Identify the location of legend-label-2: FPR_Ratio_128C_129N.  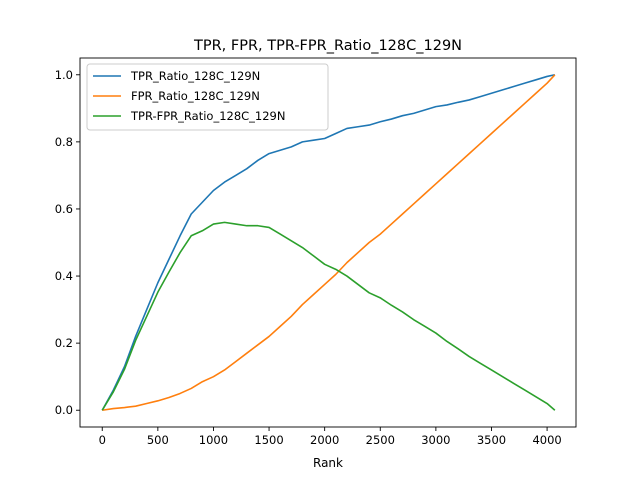
(195, 96).